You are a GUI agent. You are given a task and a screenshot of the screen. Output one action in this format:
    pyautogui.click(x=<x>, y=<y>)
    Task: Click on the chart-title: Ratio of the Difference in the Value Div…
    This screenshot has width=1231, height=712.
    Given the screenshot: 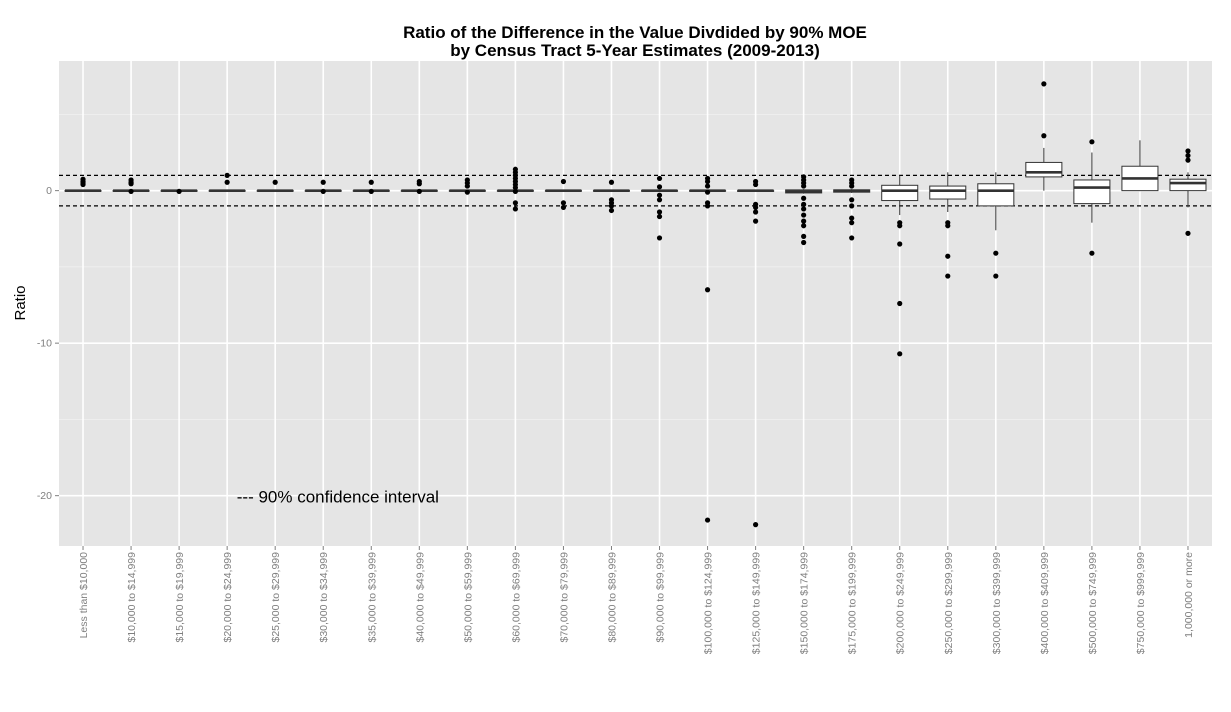 What is the action you would take?
    pyautogui.click(x=635, y=32)
    